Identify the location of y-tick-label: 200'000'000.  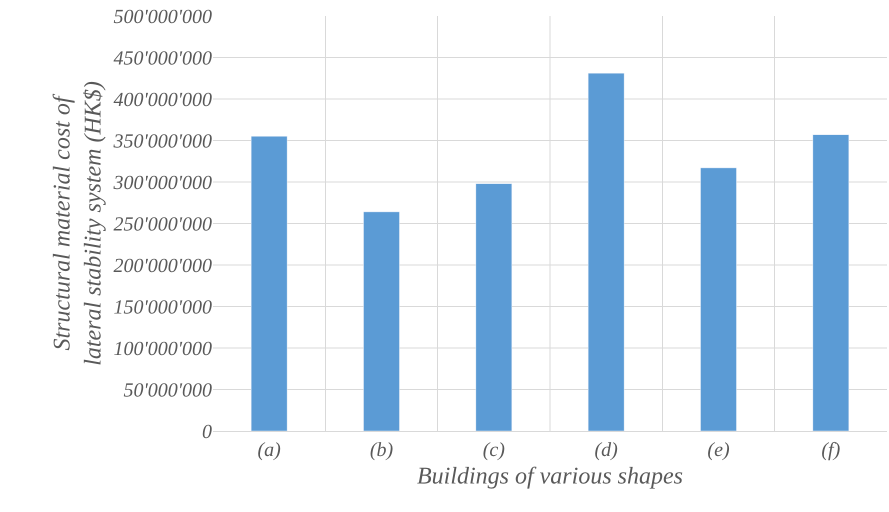
(162, 266).